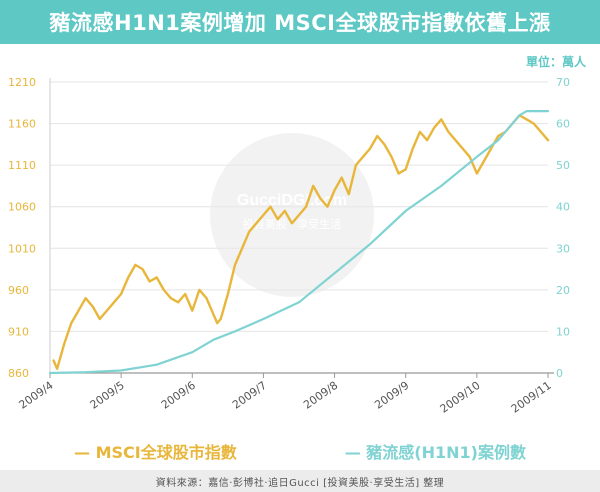 The image size is (600, 492). Describe the element at coordinates (300, 481) in the screenshot. I see `source-note: 資料來源：嘉信·彭博社·追日Gucci [投資美股·享受生活] 整理` at that location.